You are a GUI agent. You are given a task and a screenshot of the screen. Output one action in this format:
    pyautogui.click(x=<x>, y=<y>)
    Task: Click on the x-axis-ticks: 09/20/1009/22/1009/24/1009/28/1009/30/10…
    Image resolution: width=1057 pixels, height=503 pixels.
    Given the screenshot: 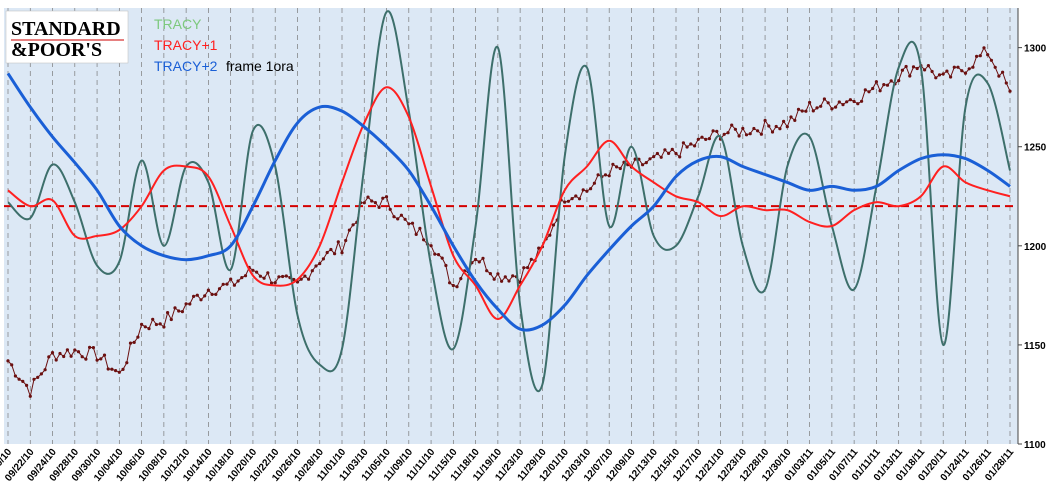 What is the action you would take?
    pyautogui.click(x=508, y=465)
    